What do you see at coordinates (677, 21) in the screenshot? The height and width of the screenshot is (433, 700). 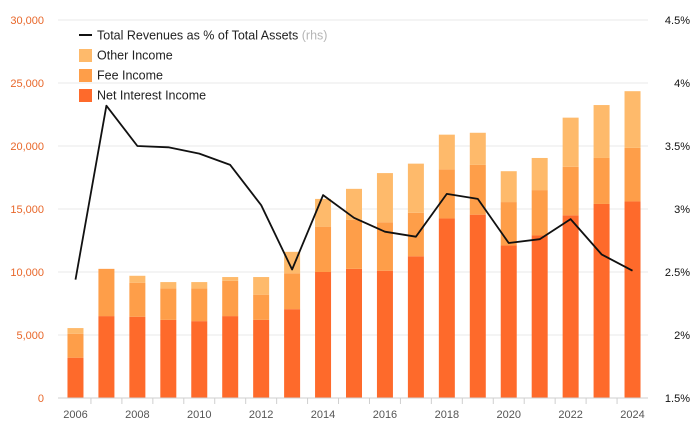 I see `y-right-tick-label: 4.5%` at bounding box center [677, 21].